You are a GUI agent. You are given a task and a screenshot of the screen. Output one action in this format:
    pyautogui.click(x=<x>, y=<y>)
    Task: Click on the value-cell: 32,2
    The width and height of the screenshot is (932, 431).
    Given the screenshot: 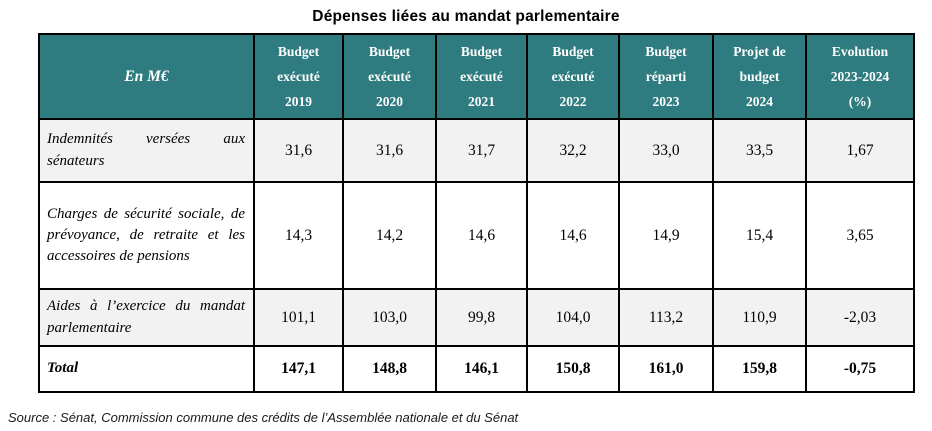 What is the action you would take?
    pyautogui.click(x=573, y=150)
    